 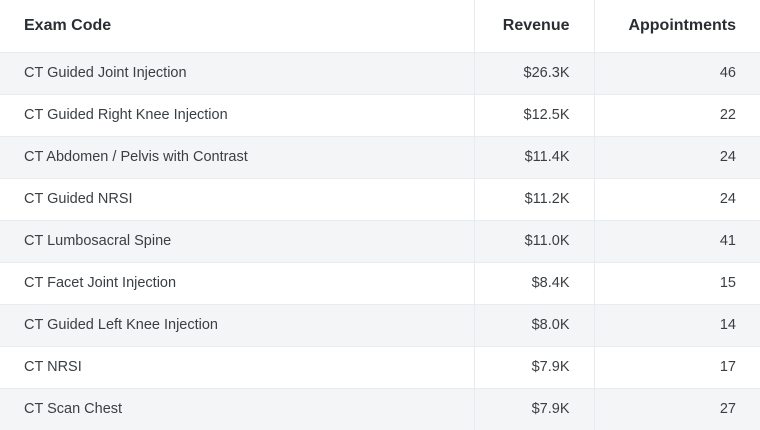 What do you see at coordinates (237, 366) in the screenshot?
I see `cell-exam-code: CT NRSI` at bounding box center [237, 366].